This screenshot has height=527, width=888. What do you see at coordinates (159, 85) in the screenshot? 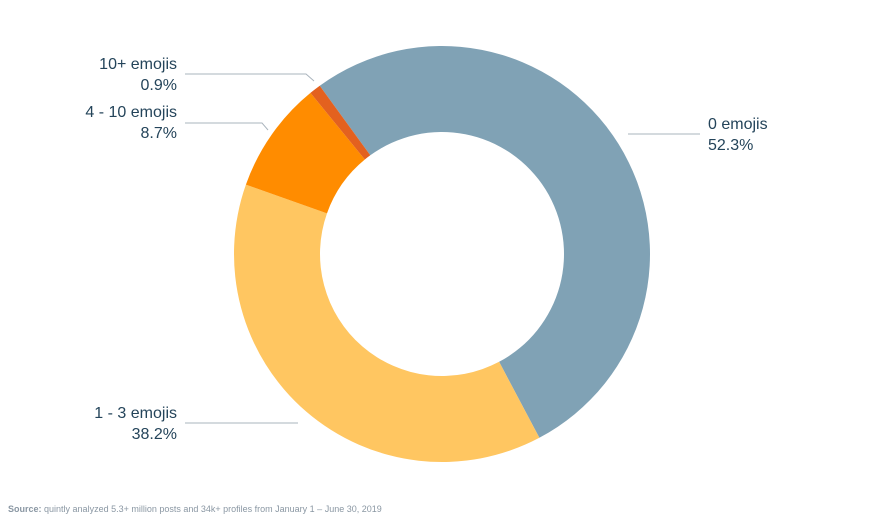
I see `slice-value-label: 0.9%` at bounding box center [159, 85].